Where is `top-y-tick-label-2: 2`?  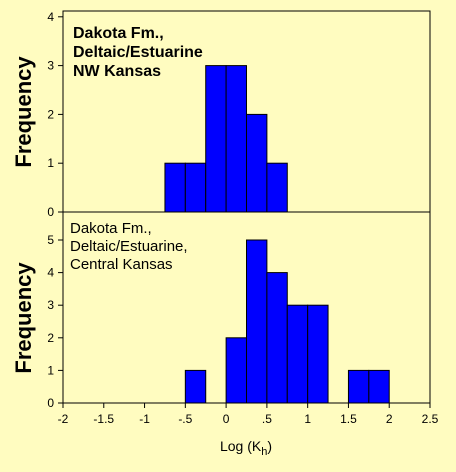
top-y-tick-label-2: 2 is located at coordinates (50, 114).